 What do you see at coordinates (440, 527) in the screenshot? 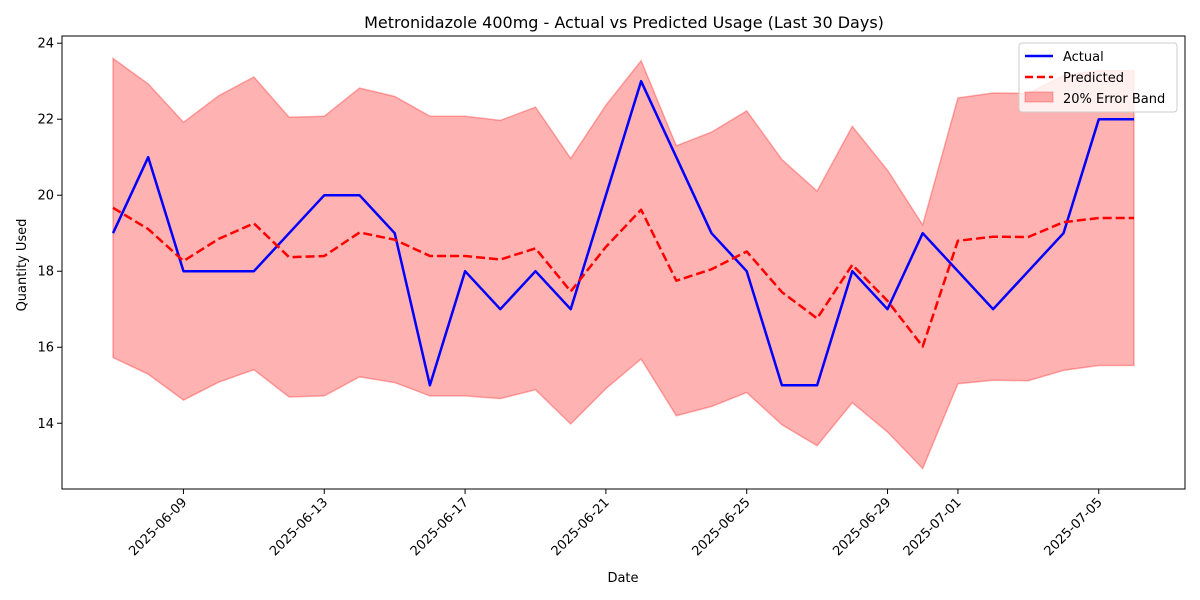
I see `x-tick-label: 2025-06-17` at bounding box center [440, 527].